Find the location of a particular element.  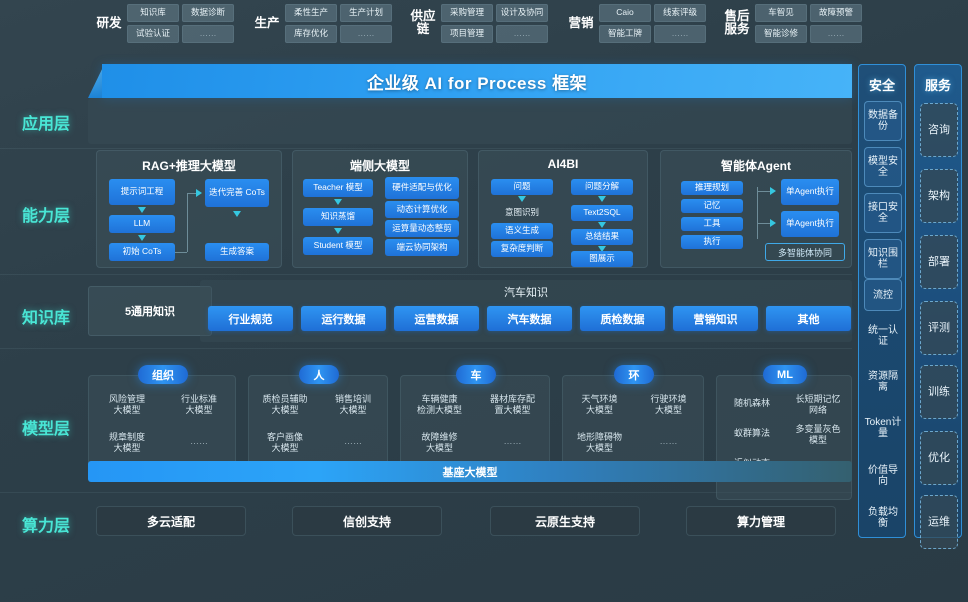

application-cell: 柔性生产 is located at coordinates (311, 12).